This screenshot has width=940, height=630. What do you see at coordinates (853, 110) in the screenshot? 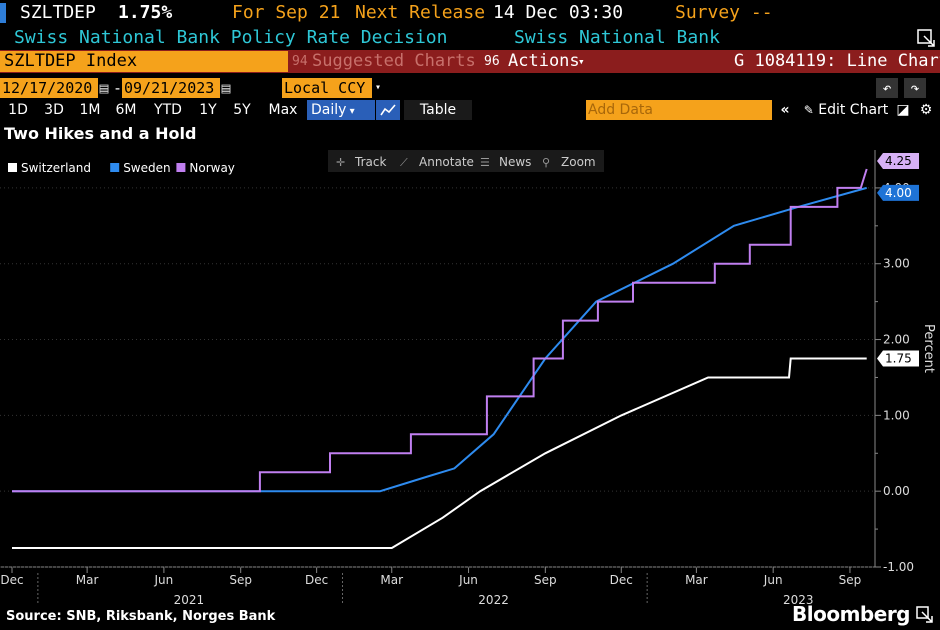
I see `edit-chart-label: Edit Chart` at bounding box center [853, 110].